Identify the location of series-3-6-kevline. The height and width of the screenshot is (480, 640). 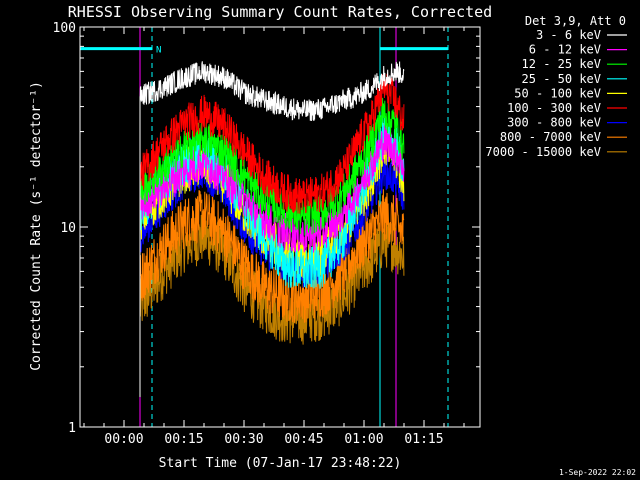
(272, 91).